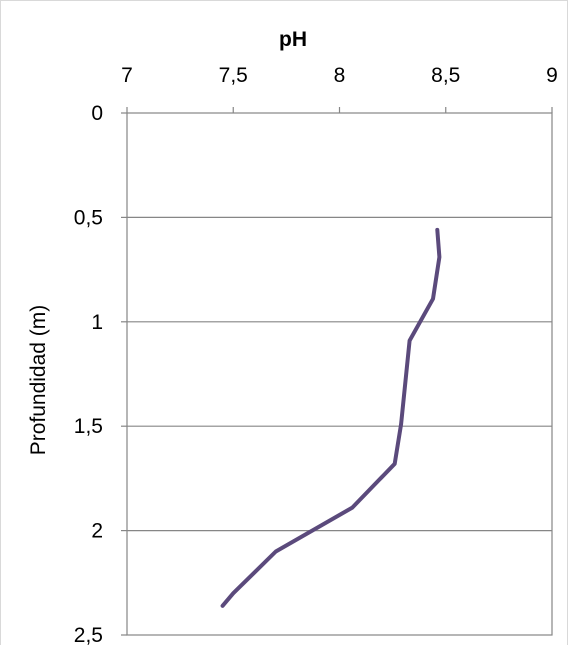 Image resolution: width=568 pixels, height=650 pixels. Describe the element at coordinates (340, 75) in the screenshot. I see `x-tick-label: 8` at that location.